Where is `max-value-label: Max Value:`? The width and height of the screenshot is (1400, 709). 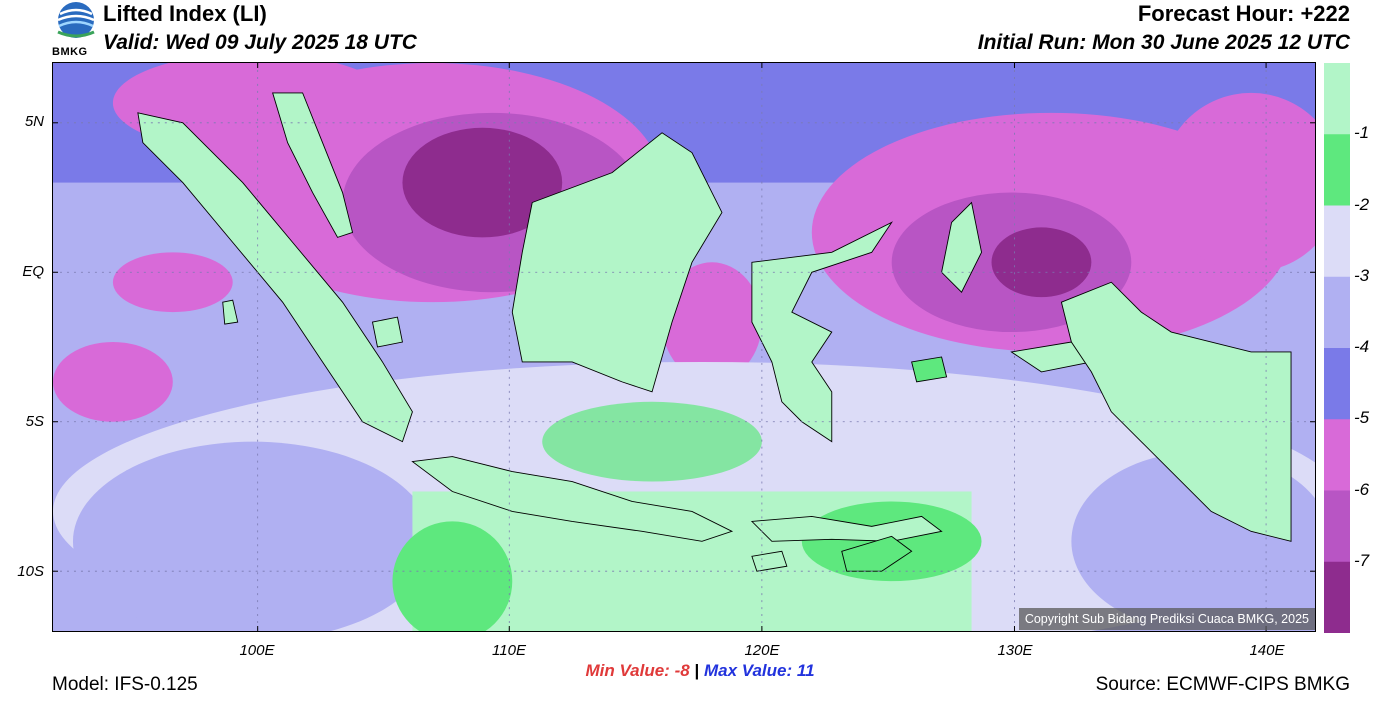 max-value-label: Max Value: is located at coordinates (748, 670).